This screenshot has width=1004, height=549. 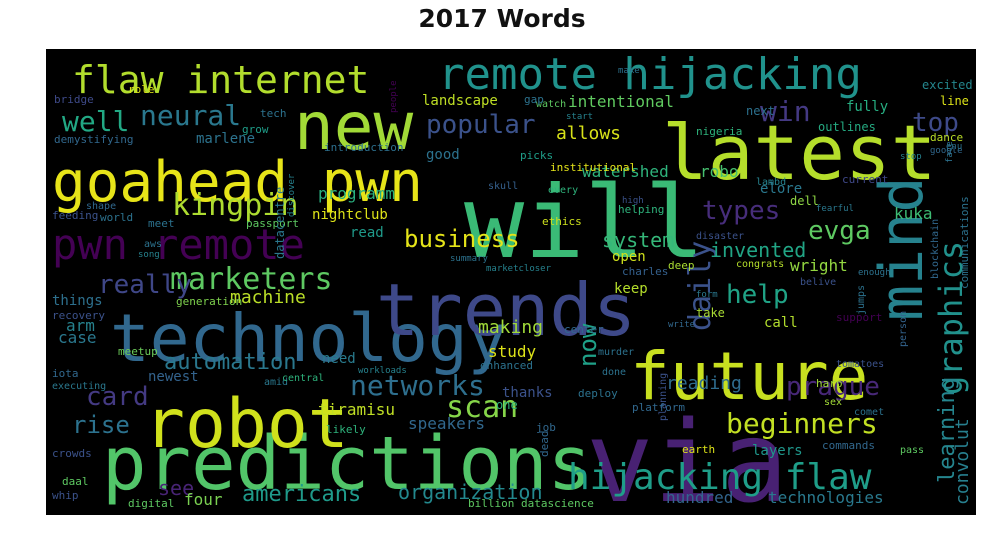 What do you see at coordinates (363, 147) in the screenshot?
I see `word-introduction: introduction` at bounding box center [363, 147].